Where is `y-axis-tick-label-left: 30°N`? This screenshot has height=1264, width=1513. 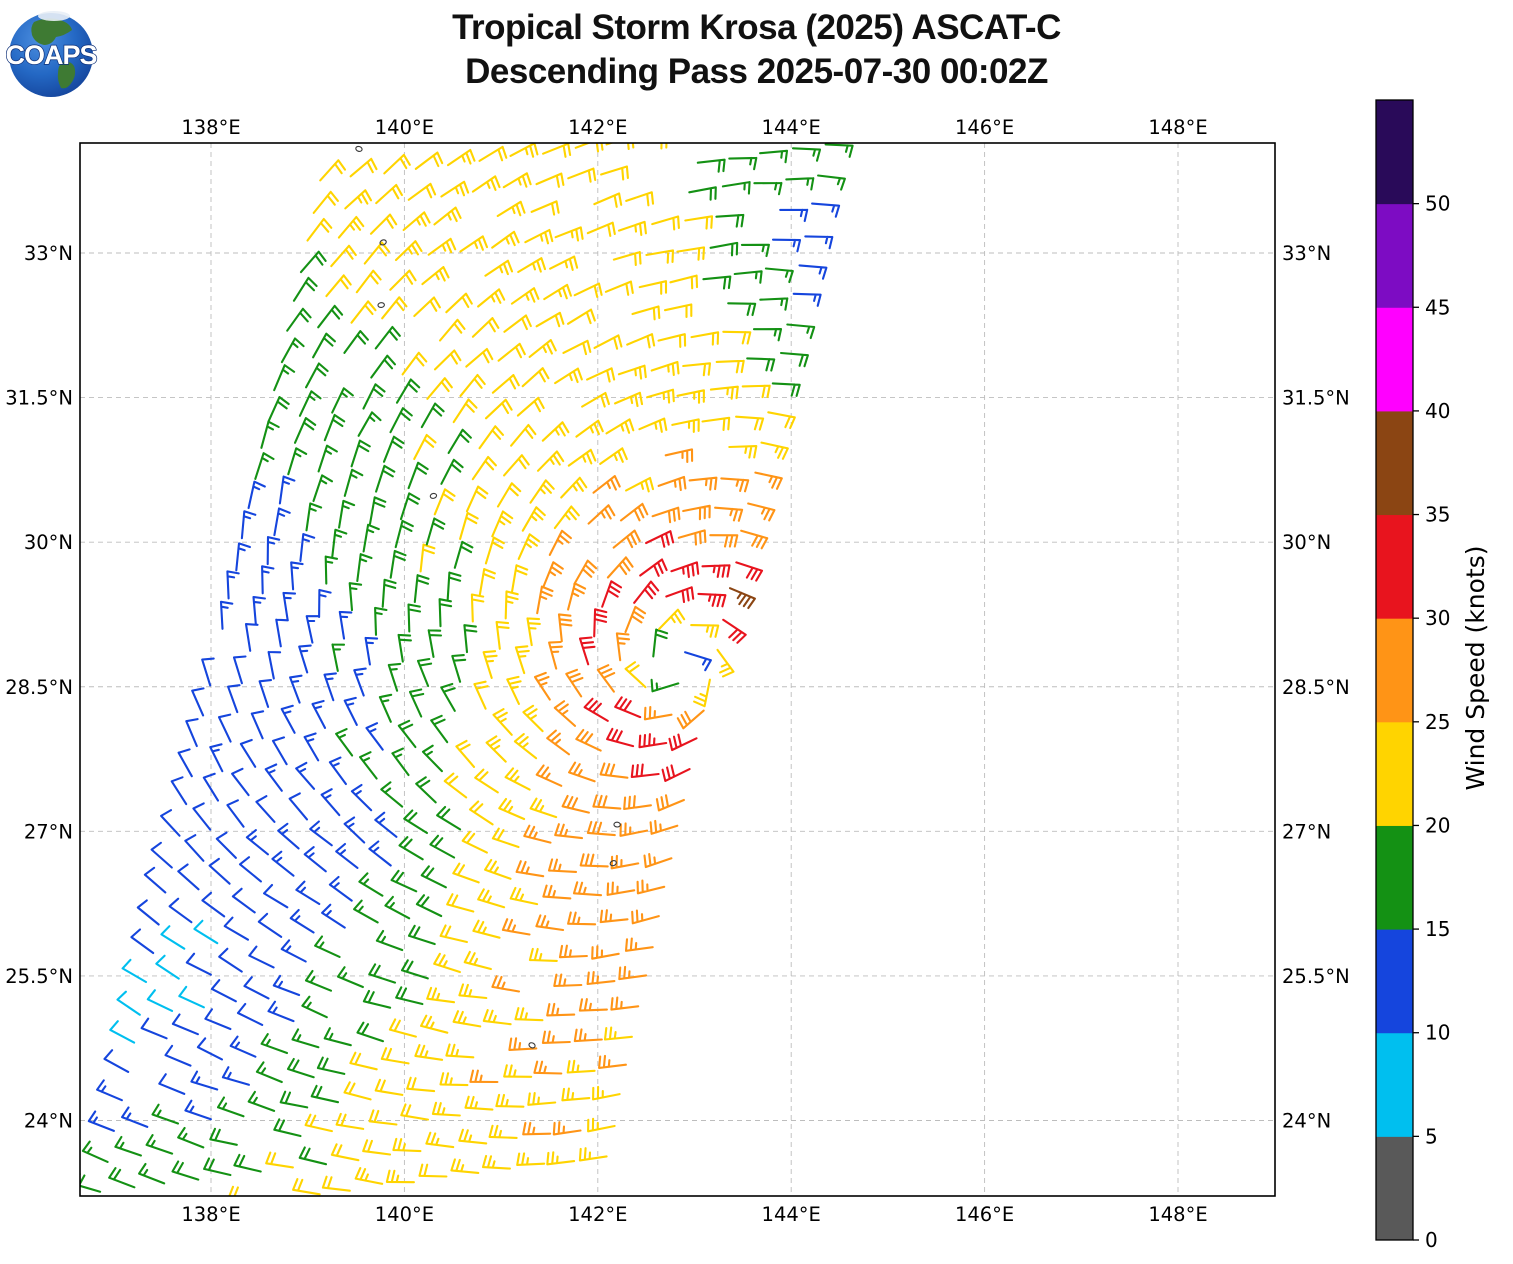 y-axis-tick-label-left: 30°N is located at coordinates (48, 542).